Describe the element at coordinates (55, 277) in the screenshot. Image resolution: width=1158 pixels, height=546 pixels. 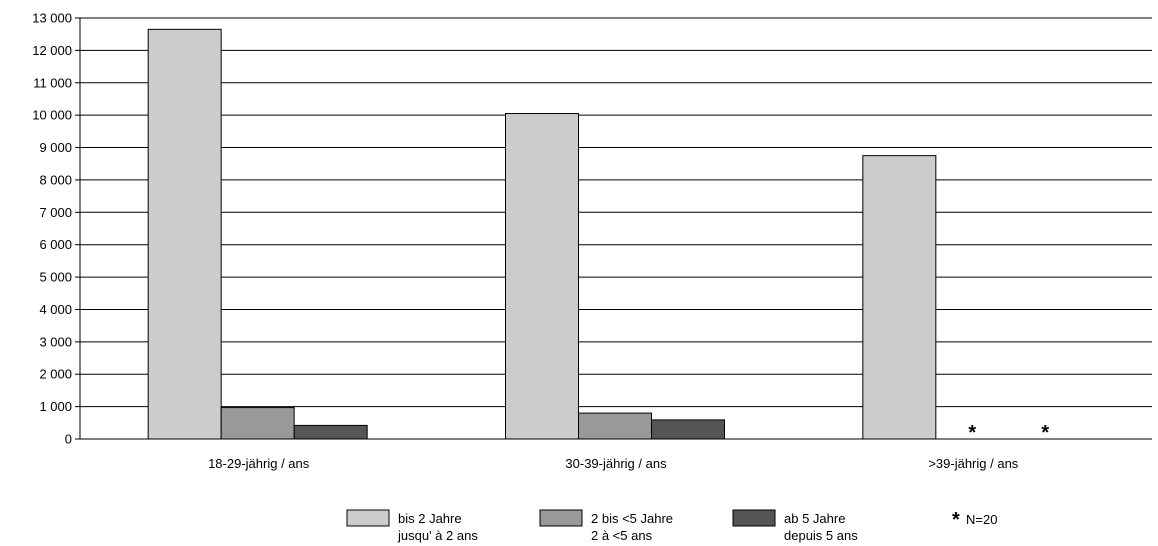
I see `y-tick-label: 5 000` at that location.